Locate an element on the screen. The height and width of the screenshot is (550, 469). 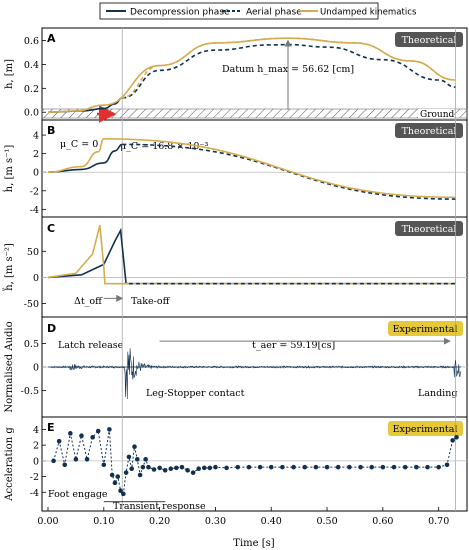
svg-text: Experimental is located at coordinates (425, 429).